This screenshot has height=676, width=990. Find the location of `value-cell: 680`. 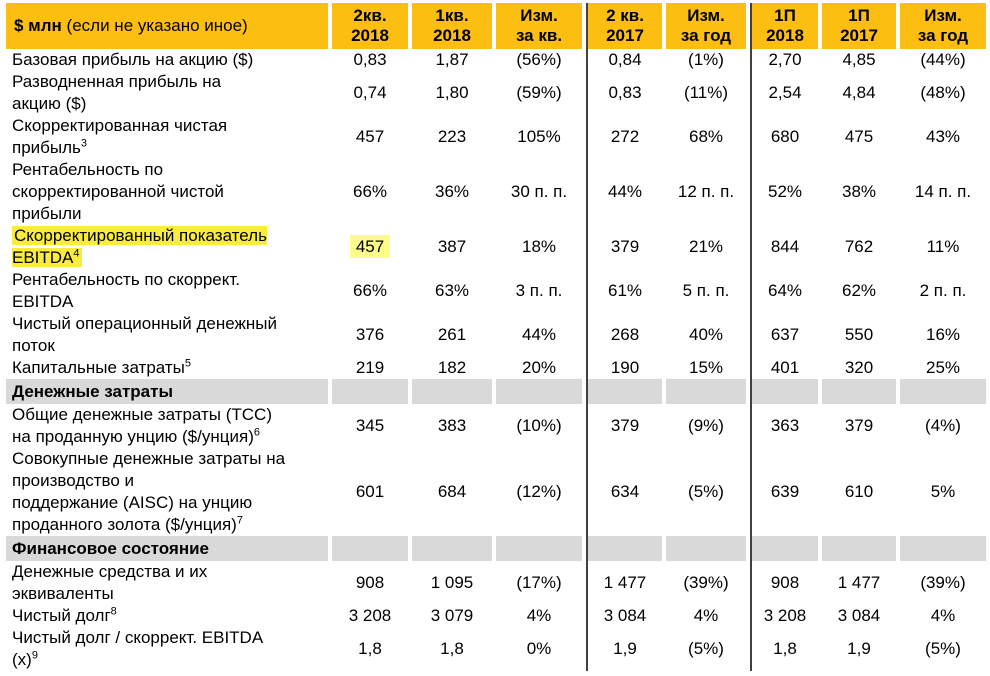

value-cell: 680 is located at coordinates (784, 137).